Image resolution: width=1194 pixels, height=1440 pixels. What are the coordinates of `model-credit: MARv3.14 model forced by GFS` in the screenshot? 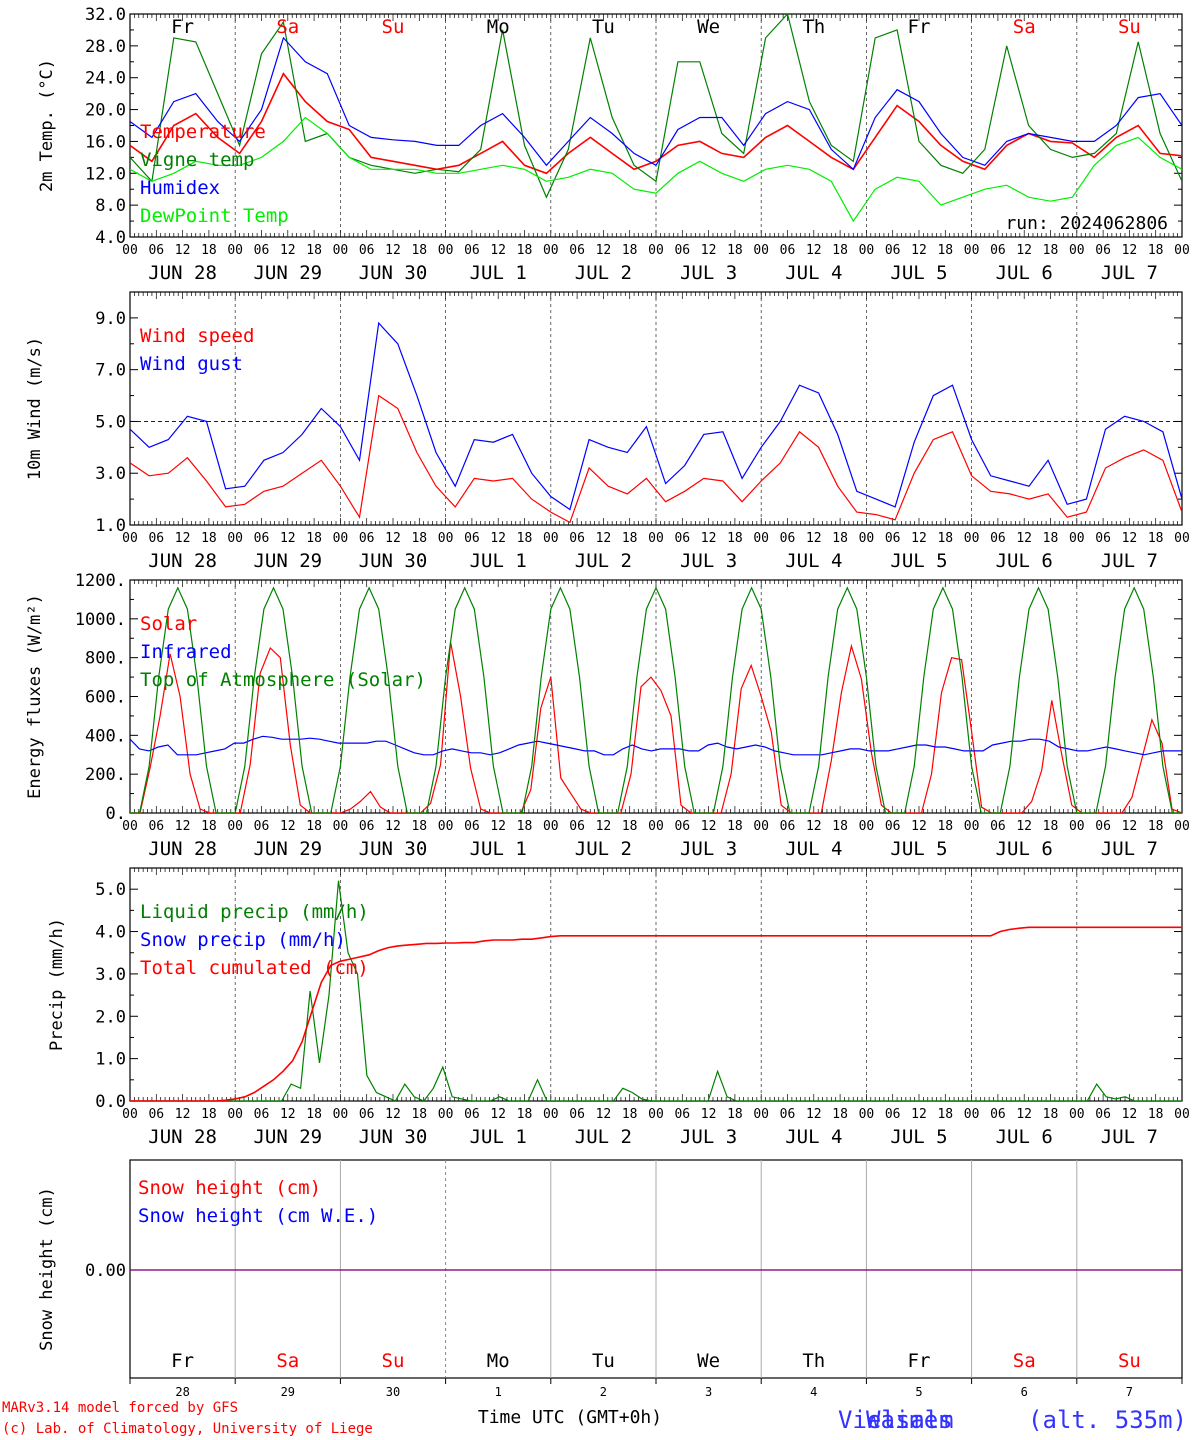 It's located at (120, 1408).